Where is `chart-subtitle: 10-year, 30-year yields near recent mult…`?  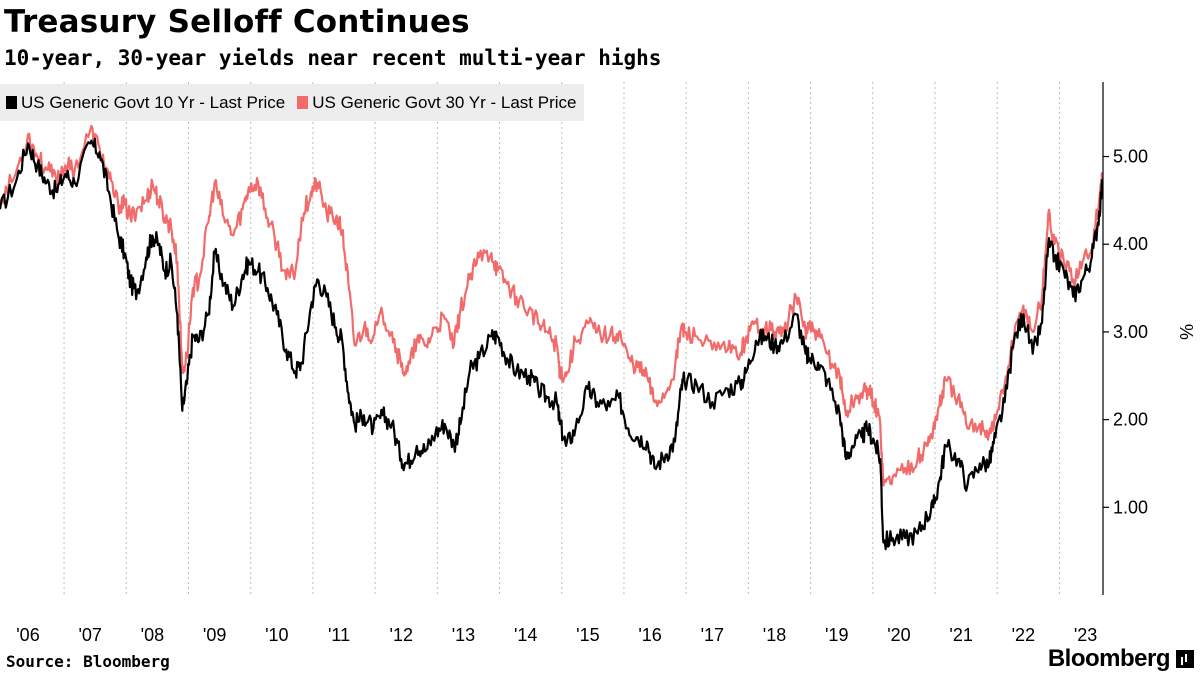
chart-subtitle: 10-year, 30-year yields near recent mult… is located at coordinates (333, 58).